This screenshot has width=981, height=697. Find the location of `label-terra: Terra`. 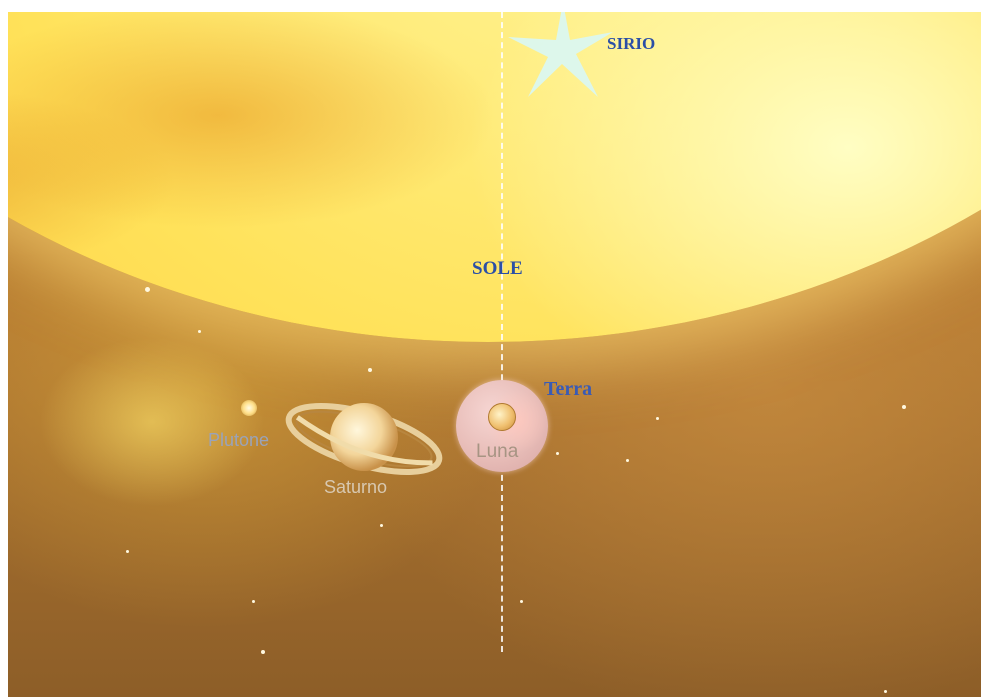

label-terra: Terra is located at coordinates (568, 389).